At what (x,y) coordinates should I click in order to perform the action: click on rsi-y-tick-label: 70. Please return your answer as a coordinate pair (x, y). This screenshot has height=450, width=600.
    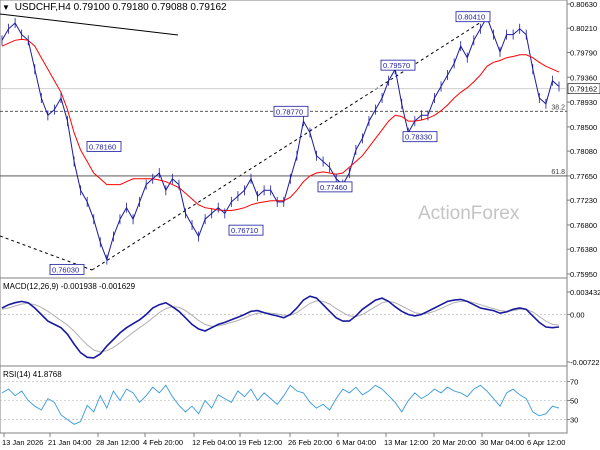
    Looking at the image, I should click on (574, 381).